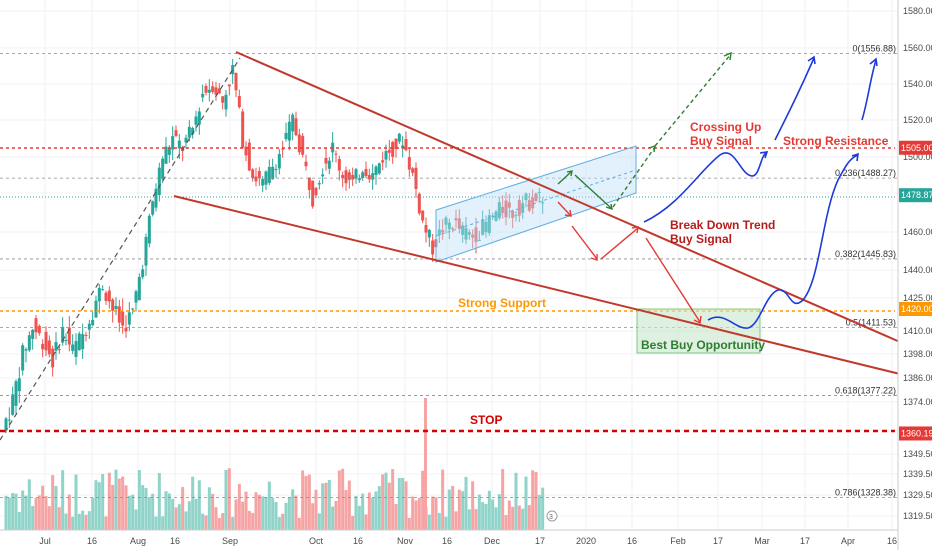 Image resolution: width=932 pixels, height=550 pixels. I want to click on price-tick-label: 1425.00, so click(917, 298).